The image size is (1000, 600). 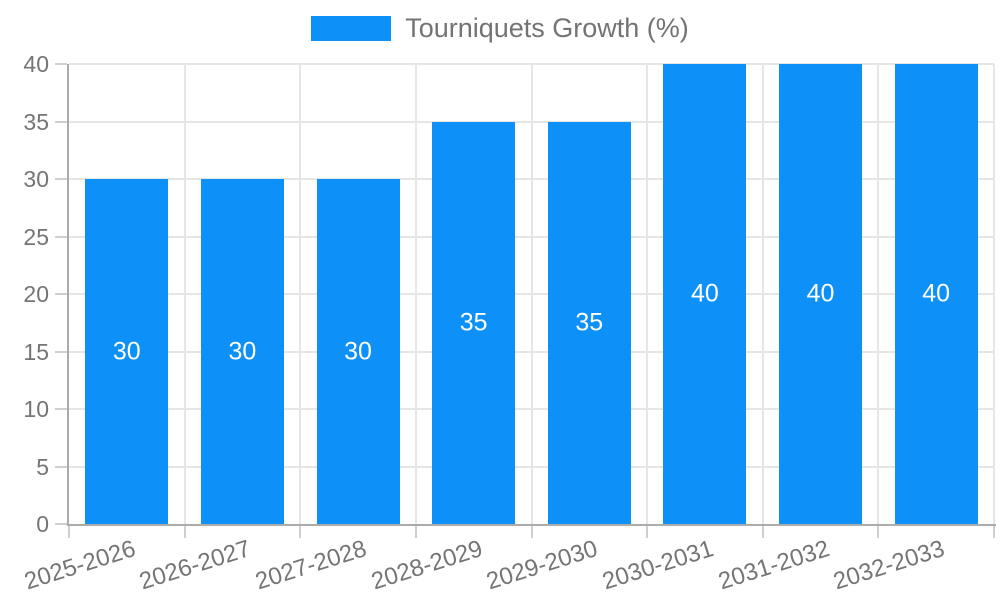 What do you see at coordinates (68, 295) in the screenshot?
I see `y-axis-line` at bounding box center [68, 295].